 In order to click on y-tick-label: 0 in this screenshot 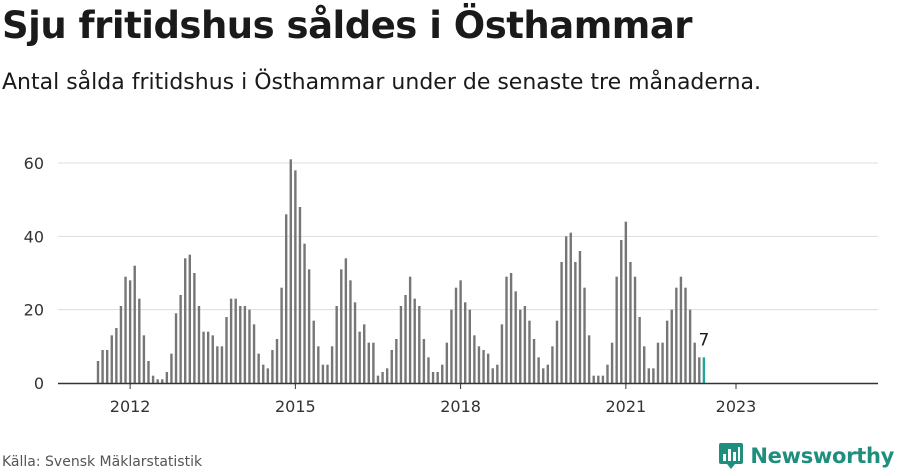, I will do `click(39, 383)`.